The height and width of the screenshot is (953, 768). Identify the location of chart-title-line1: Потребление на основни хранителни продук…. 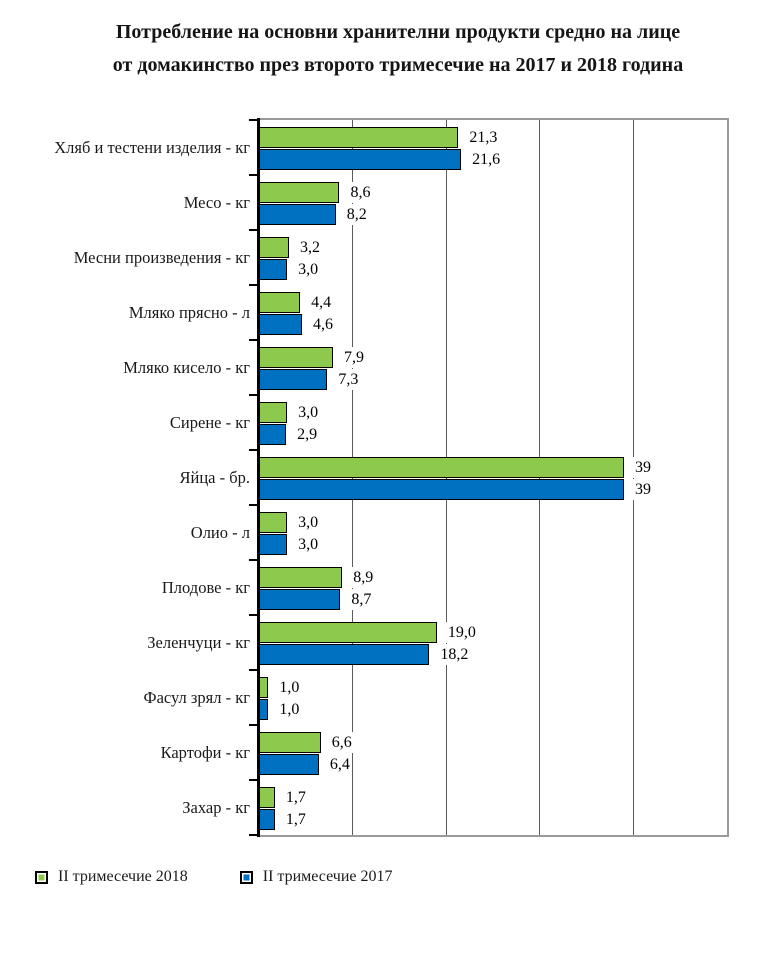
(398, 32).